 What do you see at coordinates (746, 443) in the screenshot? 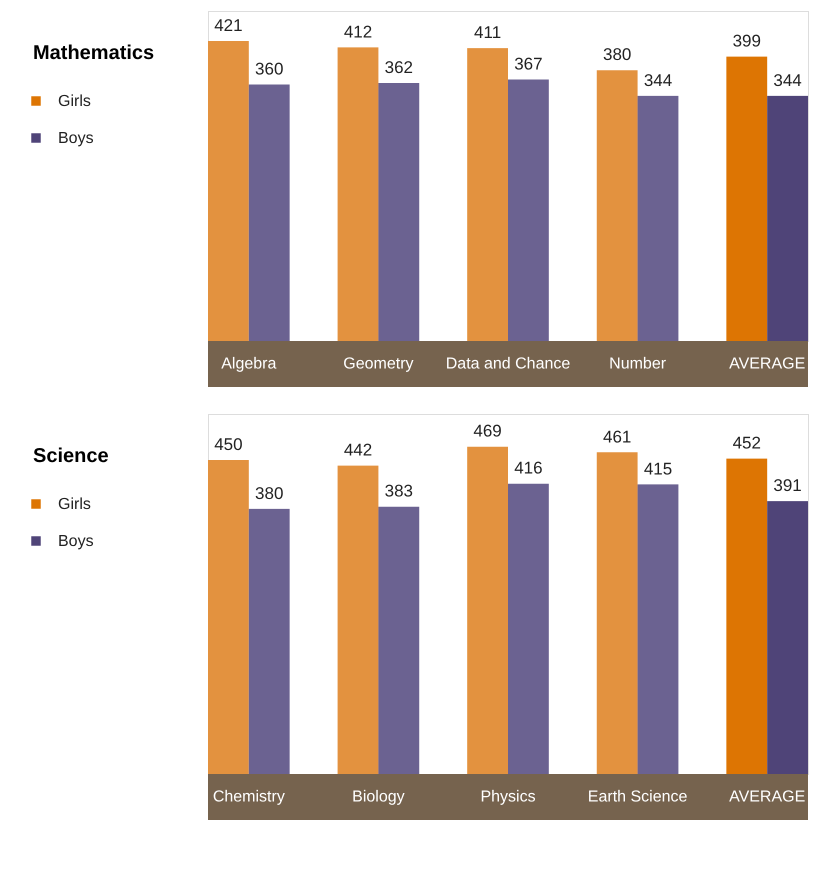
I see `data-label: 452` at bounding box center [746, 443].